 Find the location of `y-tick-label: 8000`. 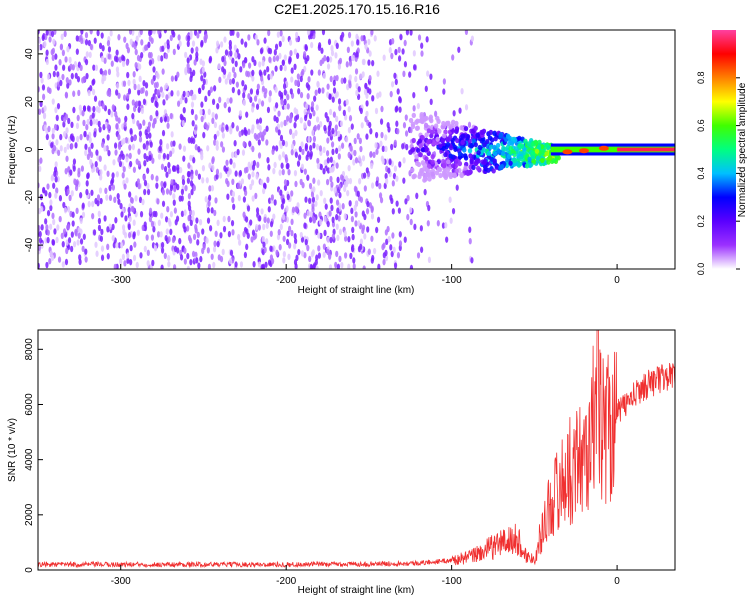

y-tick-label: 8000 is located at coordinates (29, 349).